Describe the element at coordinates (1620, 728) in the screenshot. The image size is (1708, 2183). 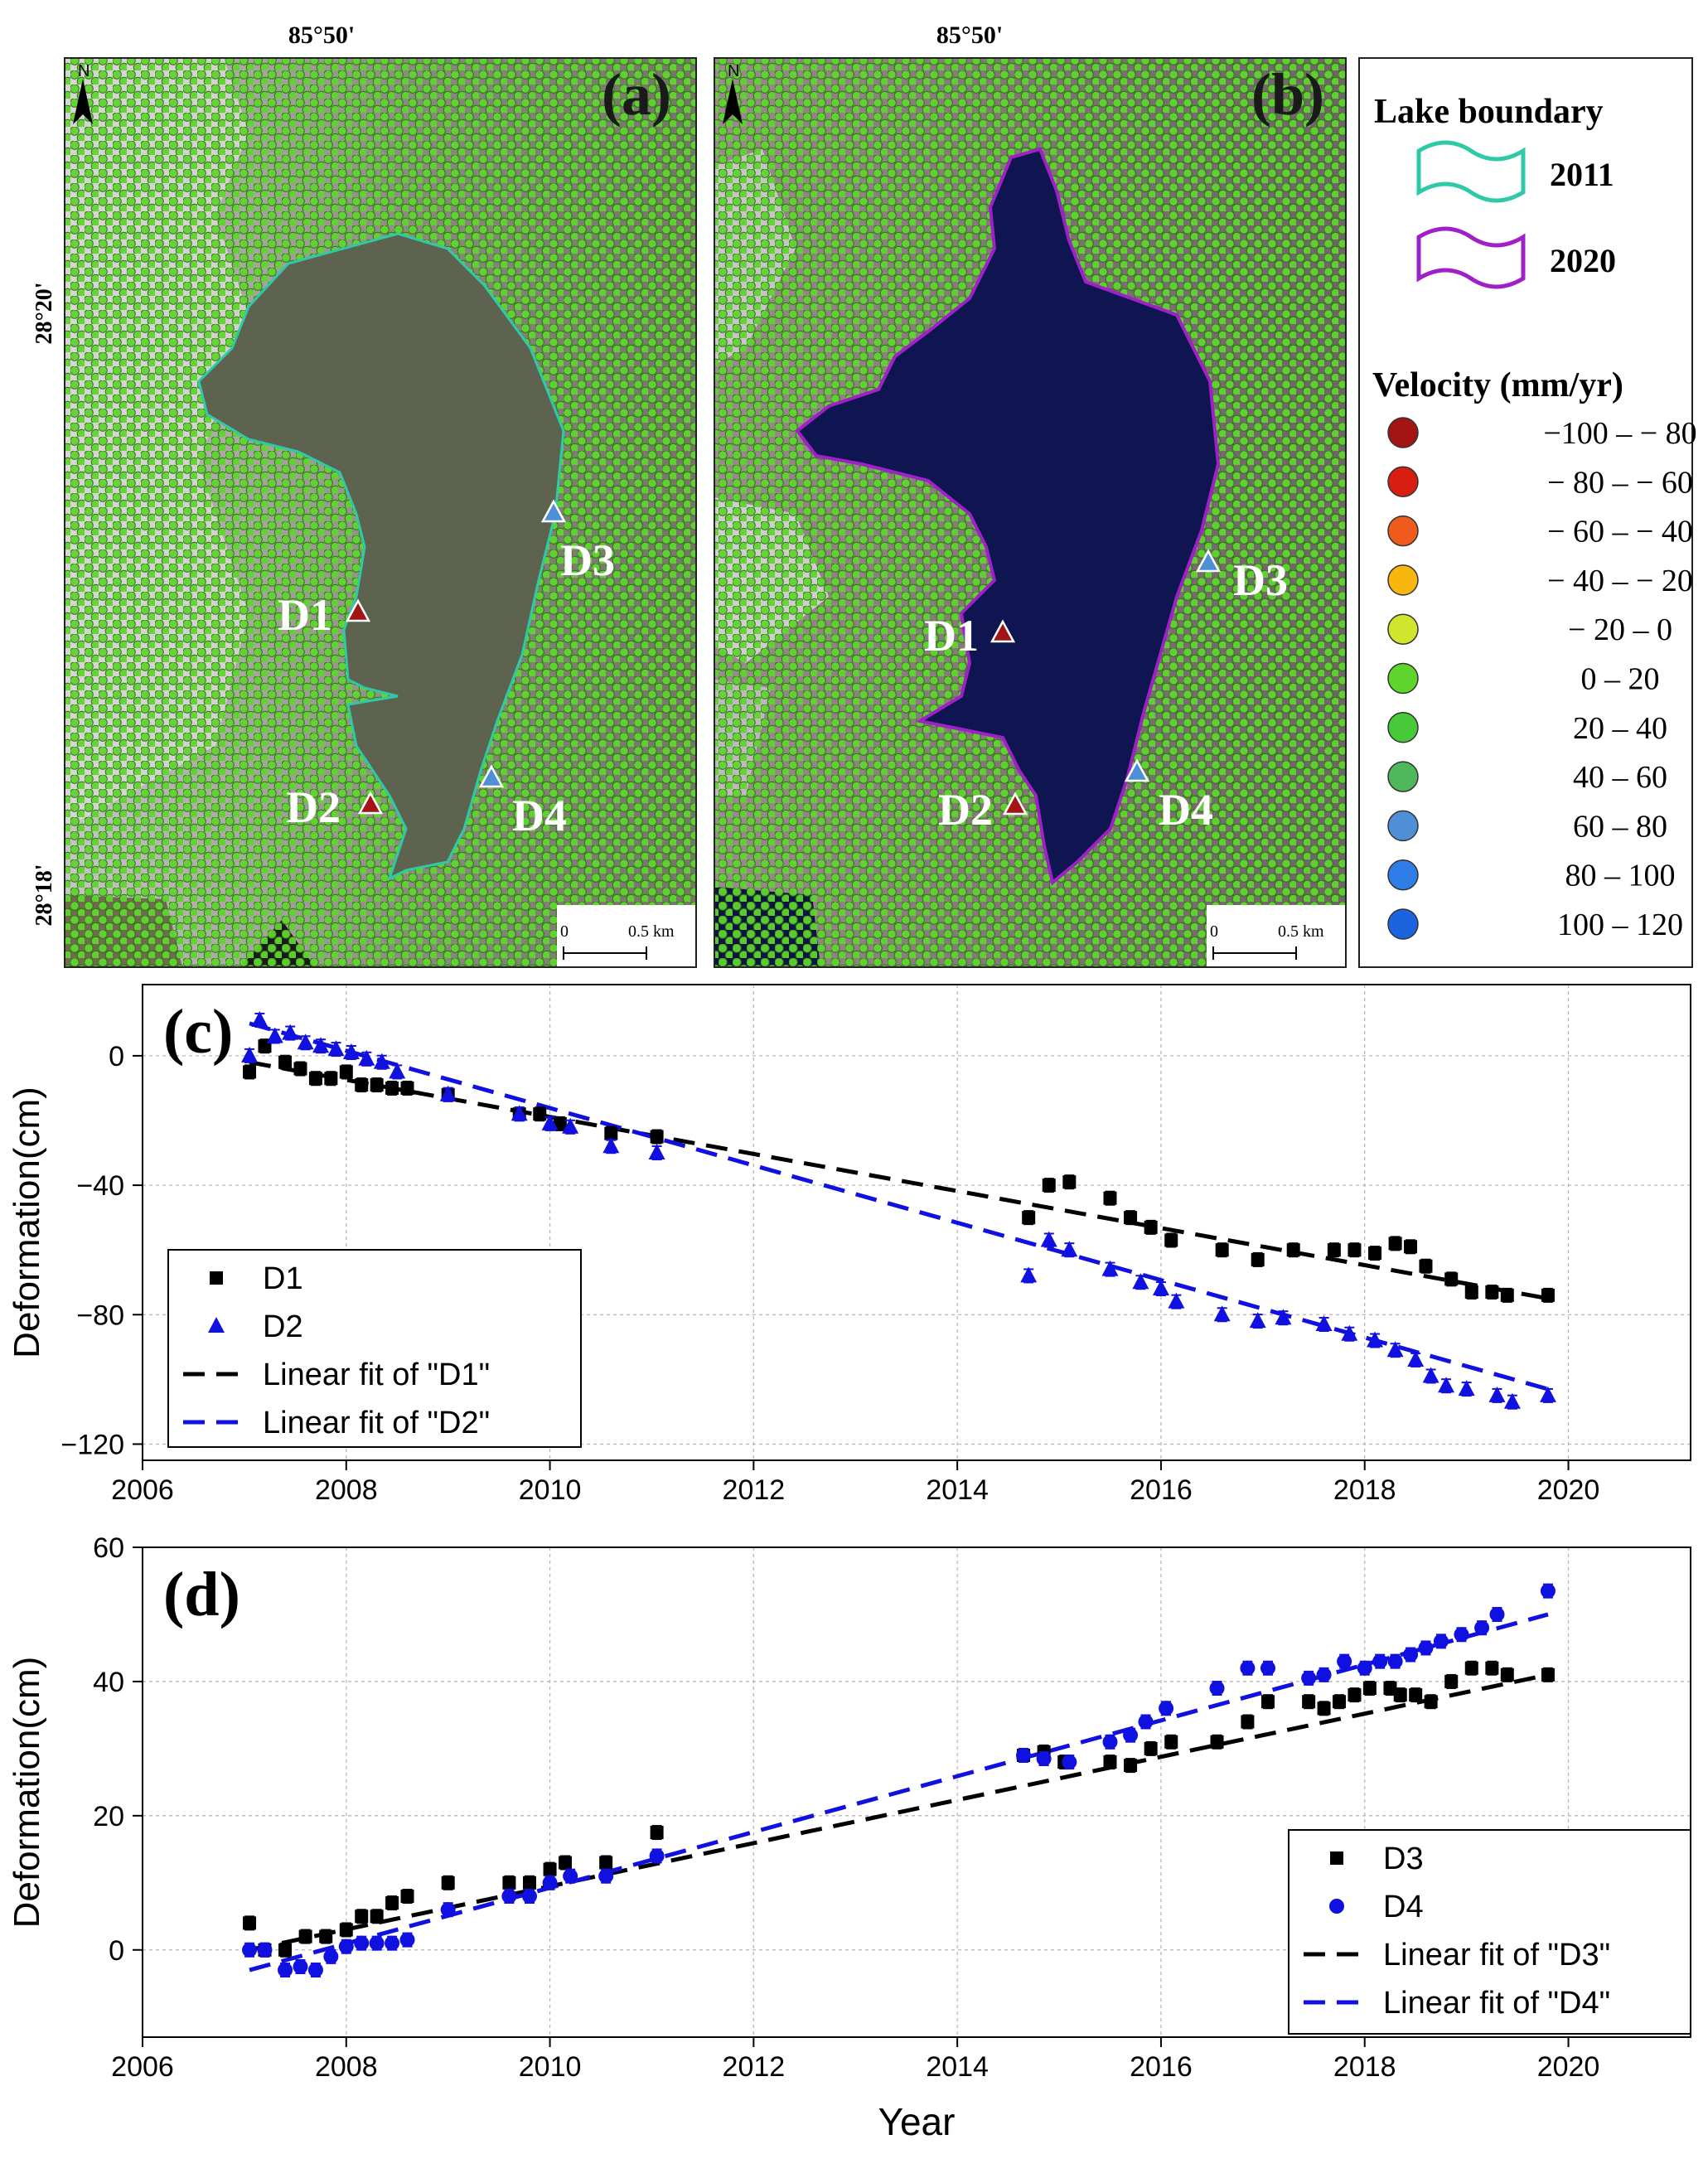
I see `velocity-legend-label: 20 – 40` at that location.